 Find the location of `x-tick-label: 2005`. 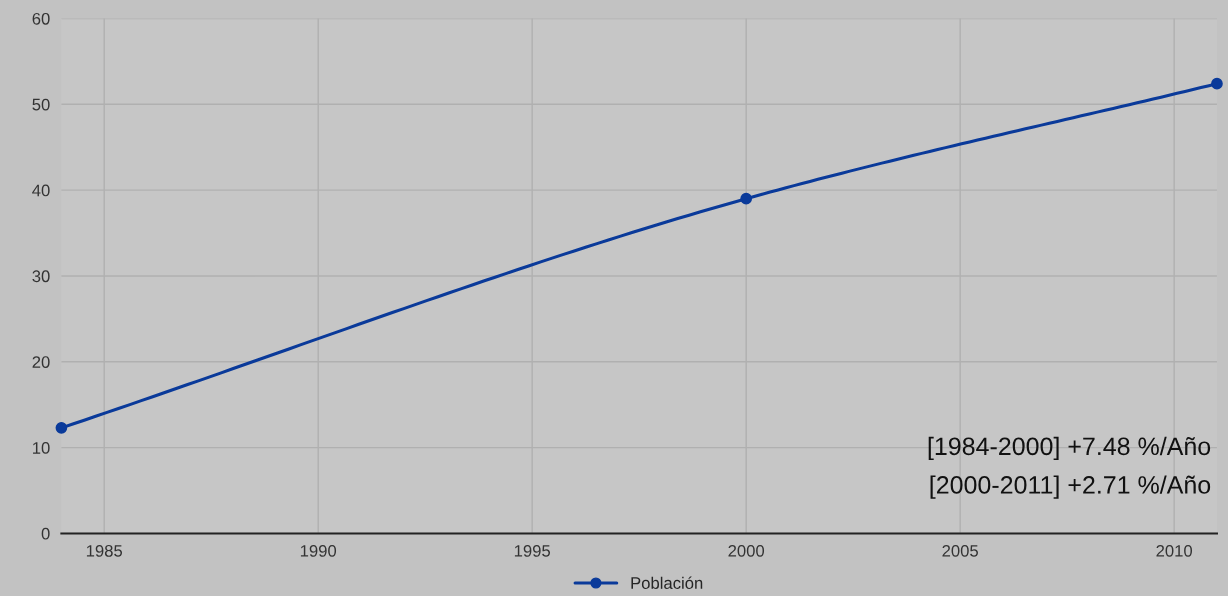

x-tick-label: 2005 is located at coordinates (960, 550).